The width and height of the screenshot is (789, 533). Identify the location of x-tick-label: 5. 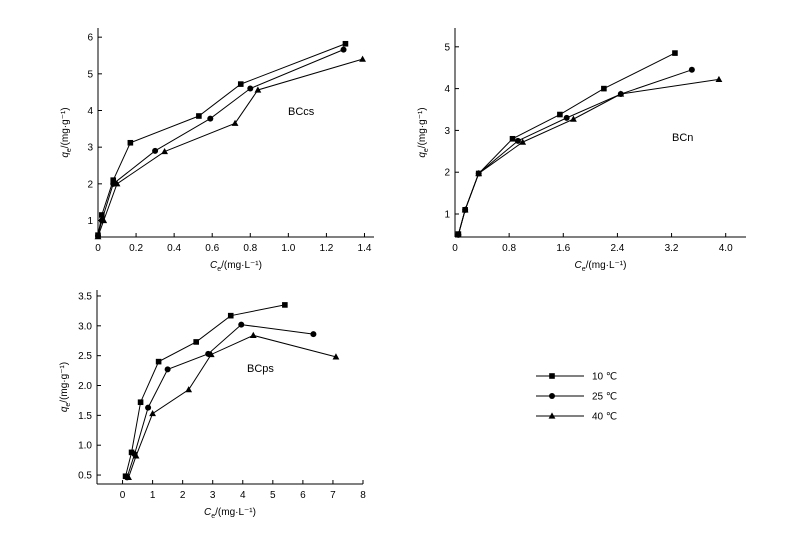
(273, 495).